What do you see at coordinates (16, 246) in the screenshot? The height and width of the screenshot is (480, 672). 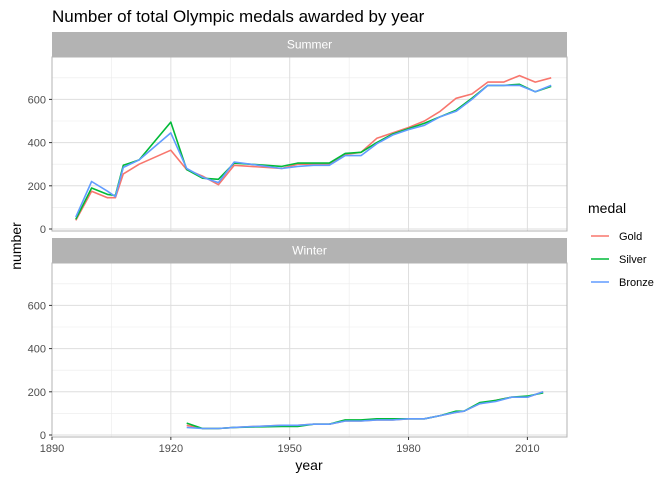 I see `y-axis-title: number` at bounding box center [16, 246].